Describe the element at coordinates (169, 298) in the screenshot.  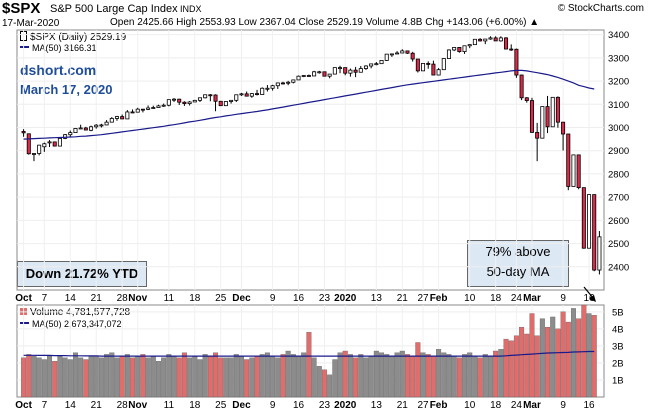
I see `price-x-tick-label: 11` at that location.